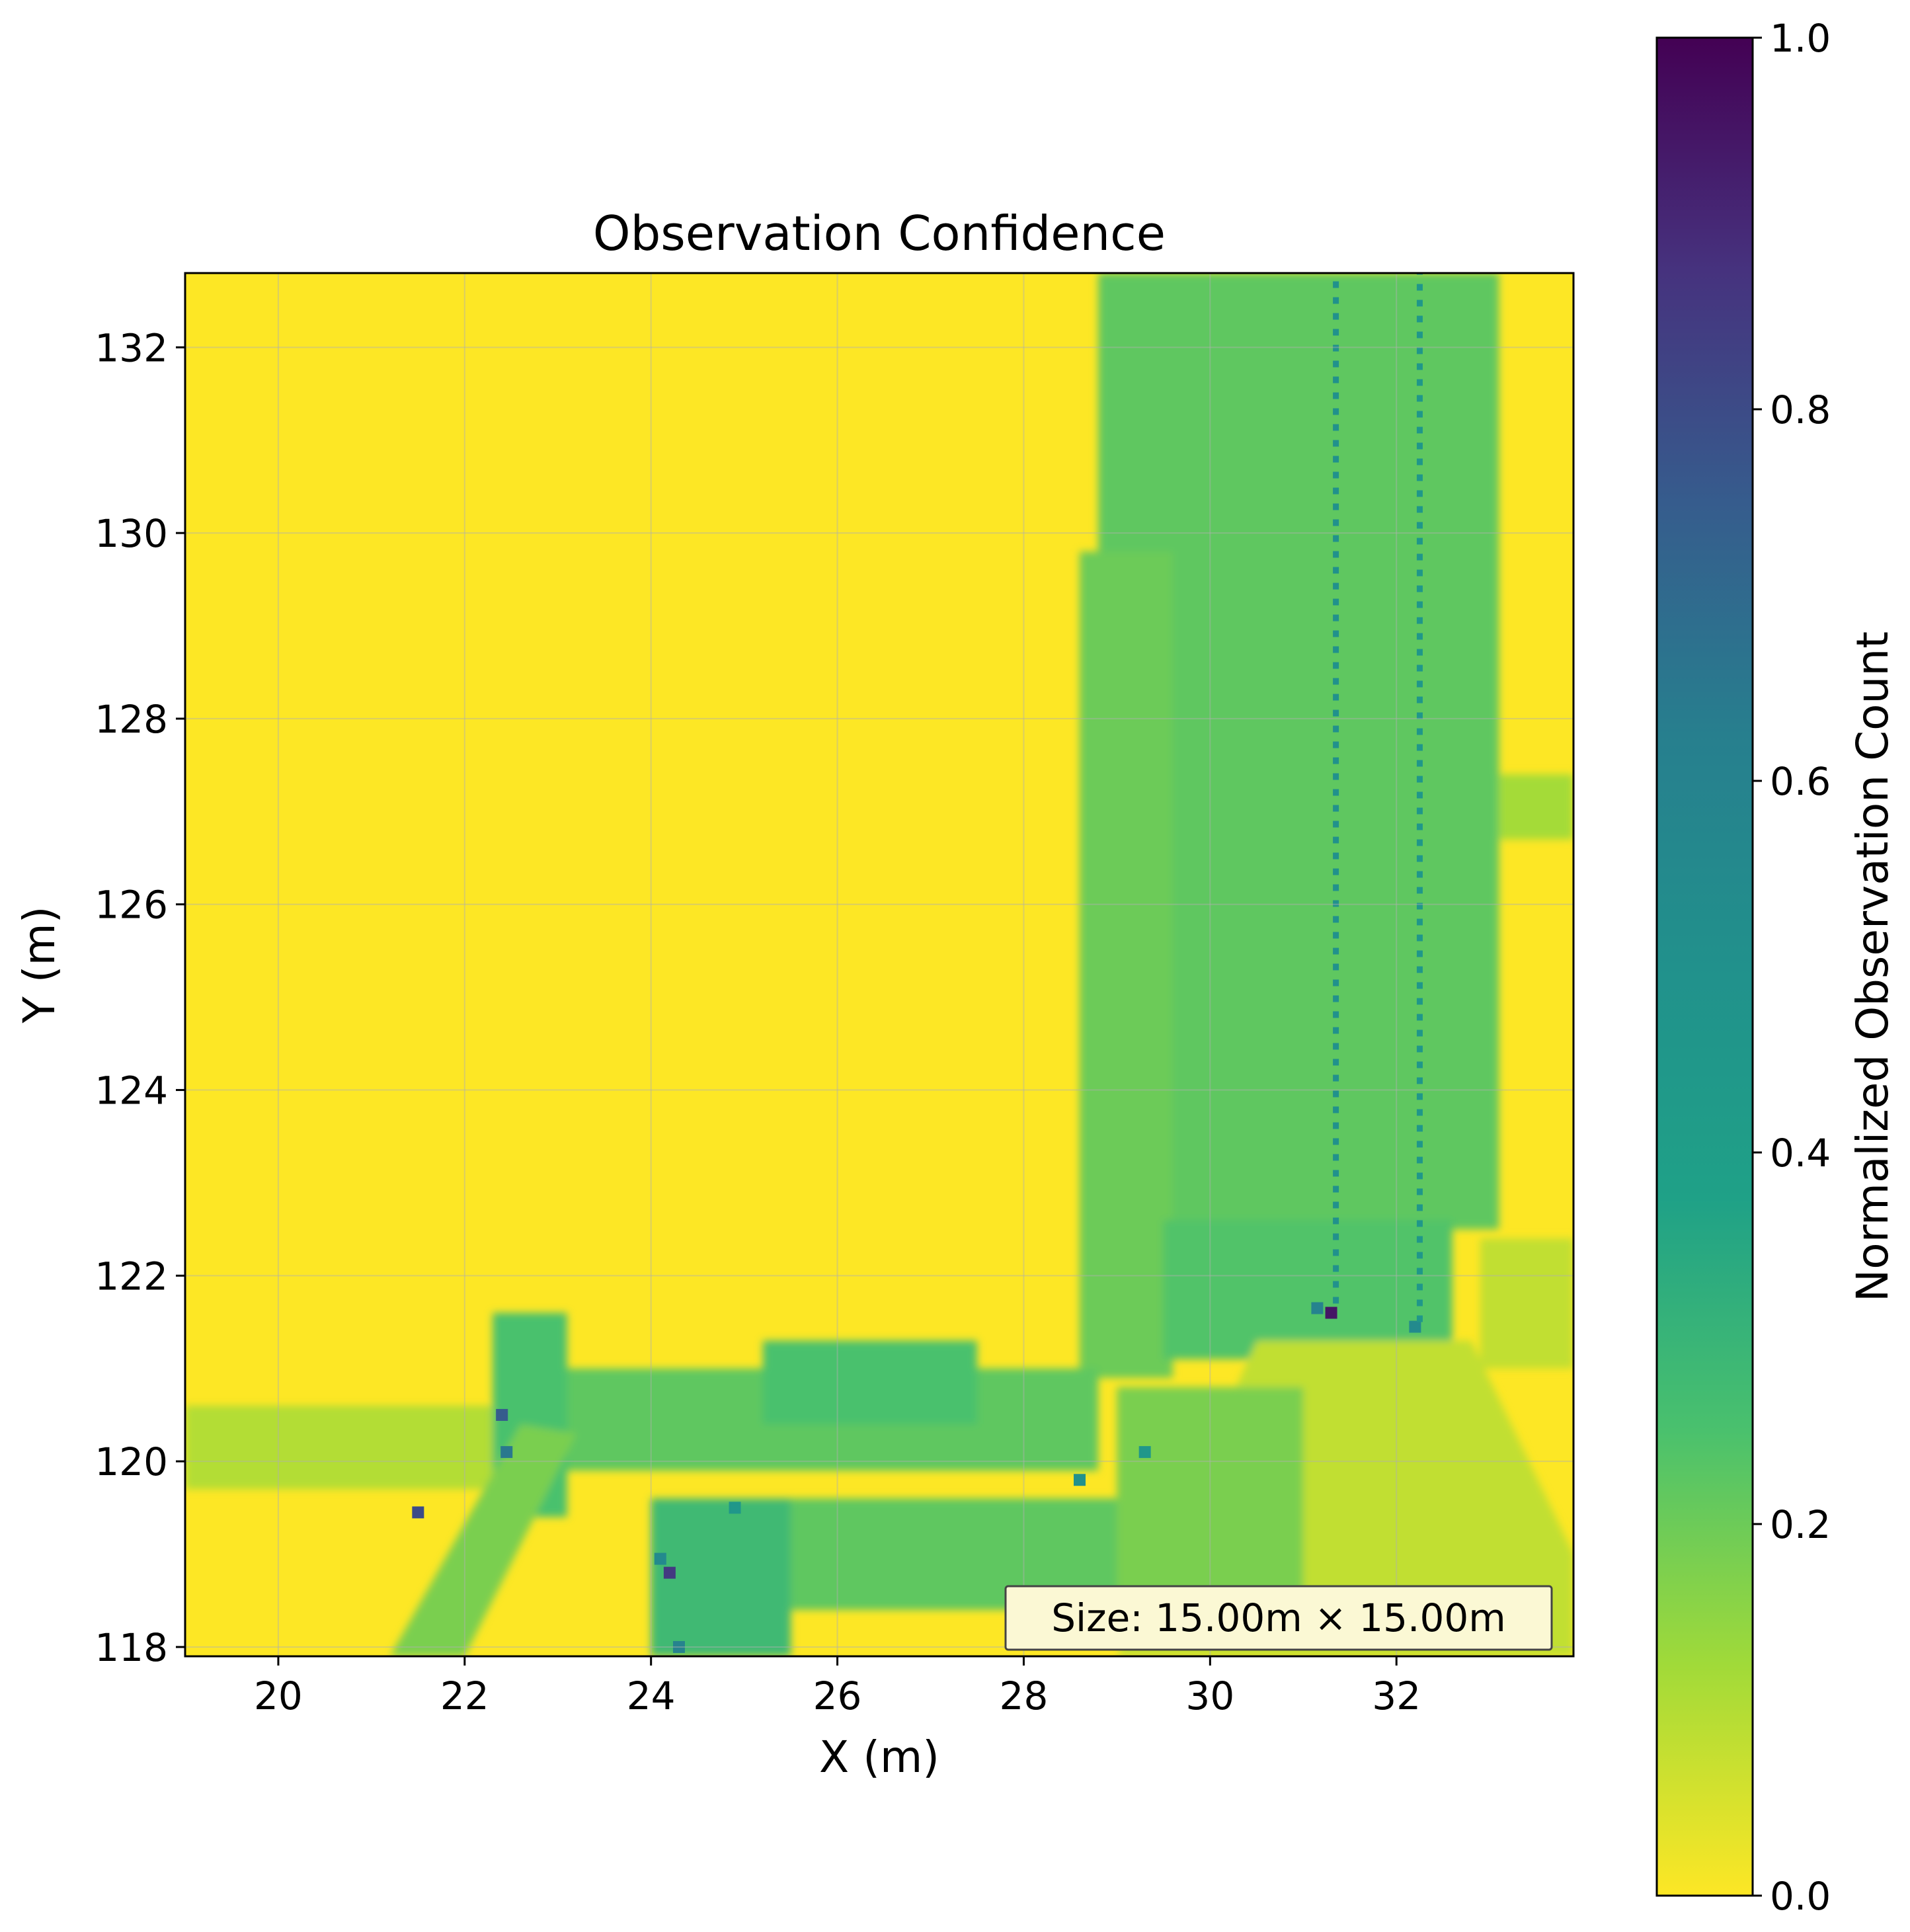  I want to click on colorbar-tick-label: 0.4, so click(1800, 1154).